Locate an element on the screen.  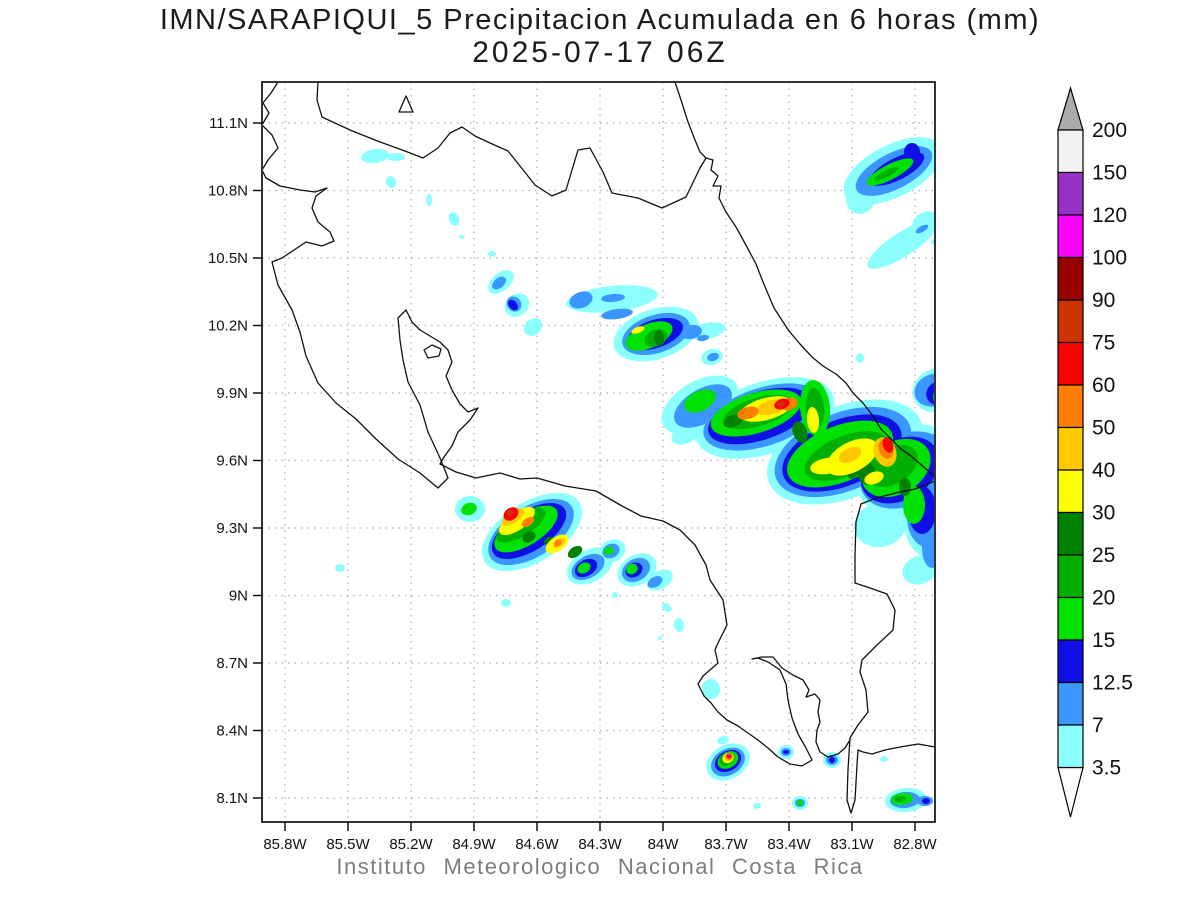
lon-tick-label: 82.8W is located at coordinates (915, 844).